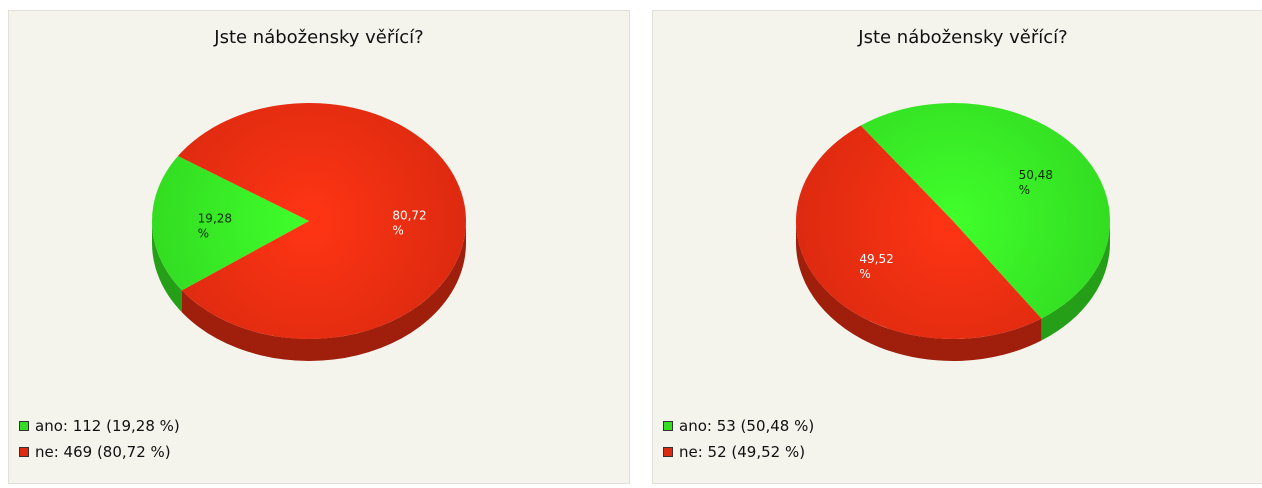 Image resolution: width=1262 pixels, height=488 pixels. I want to click on legend-item-ne: ne: 469 (80,72 %), so click(99, 452).